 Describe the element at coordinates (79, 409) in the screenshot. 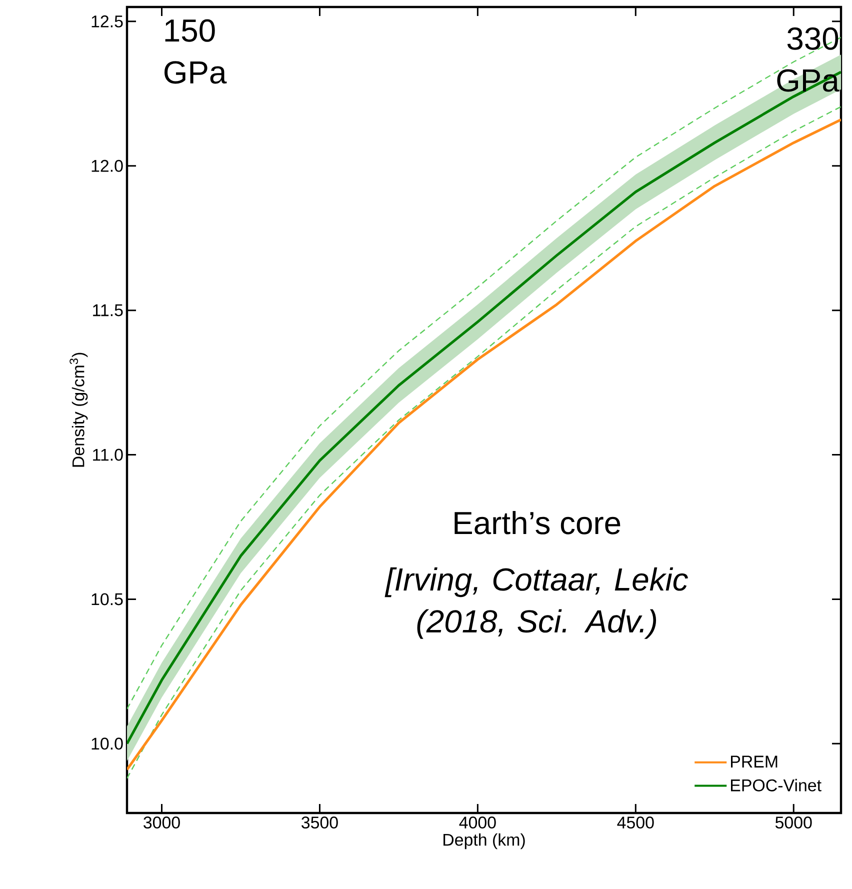

I see `y-axis-title: Density (g/cm$^{3}$)` at that location.